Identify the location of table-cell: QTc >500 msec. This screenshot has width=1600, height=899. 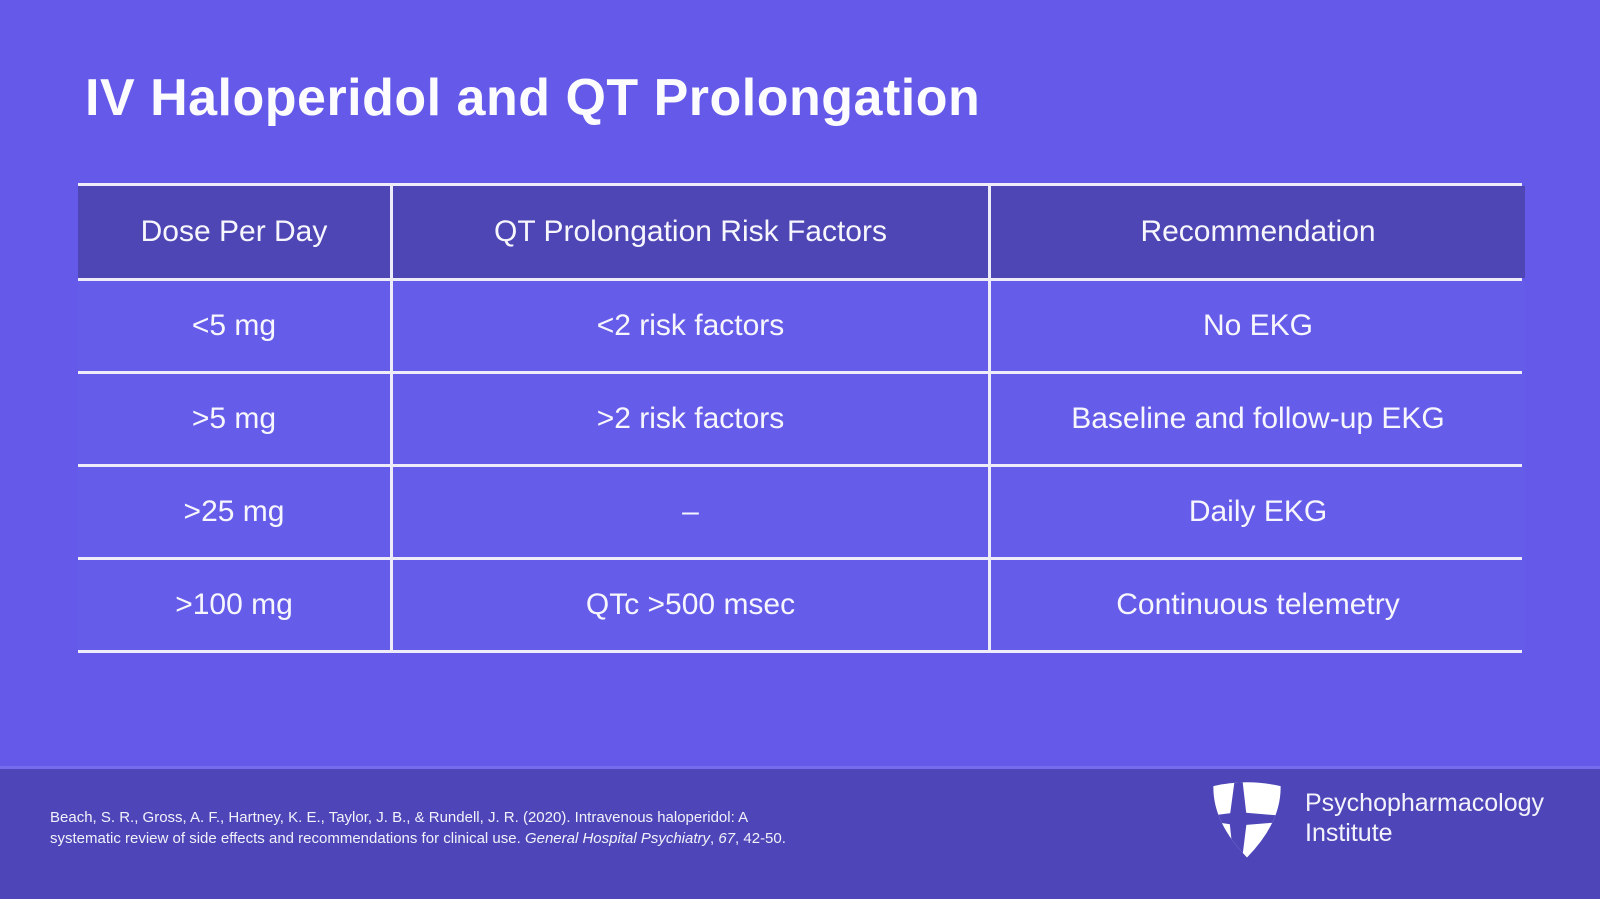
(690, 605).